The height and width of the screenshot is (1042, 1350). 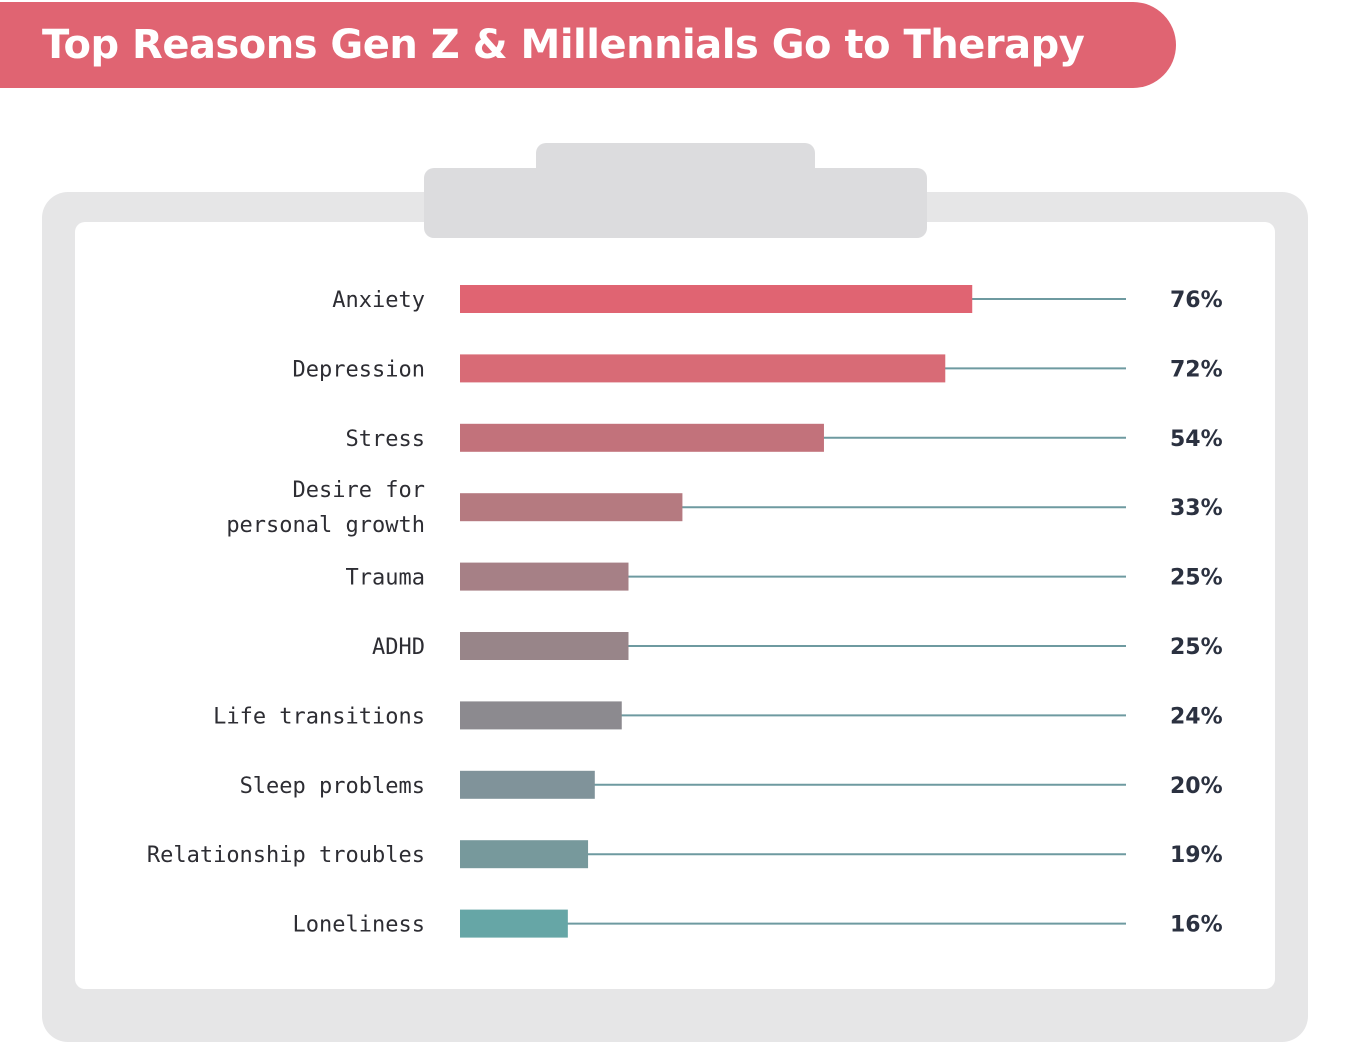 I want to click on value-label: 24%, so click(x=1196, y=716).